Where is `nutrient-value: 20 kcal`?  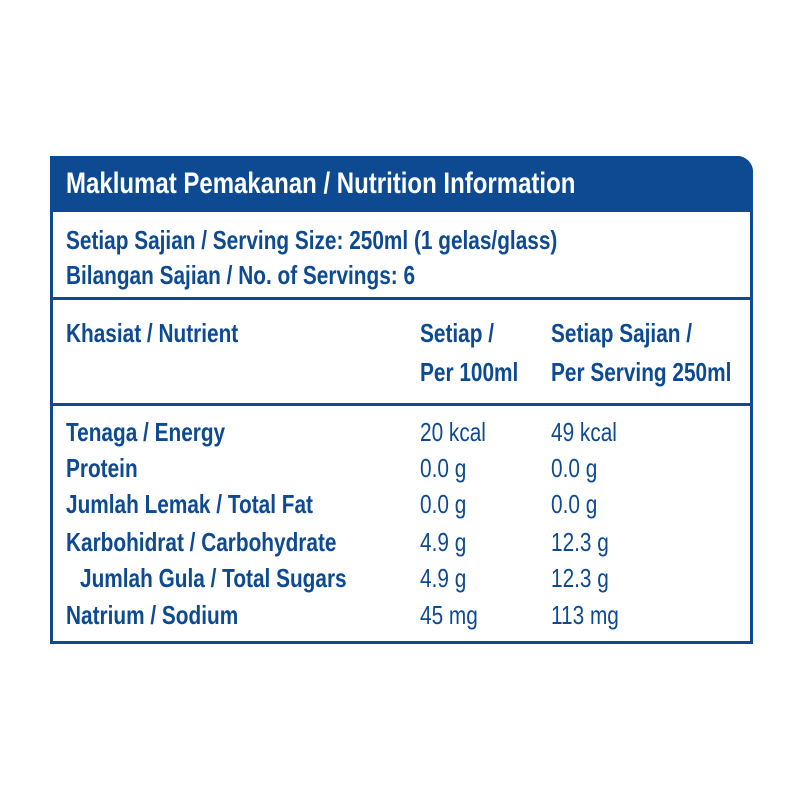 nutrient-value: 20 kcal is located at coordinates (453, 432).